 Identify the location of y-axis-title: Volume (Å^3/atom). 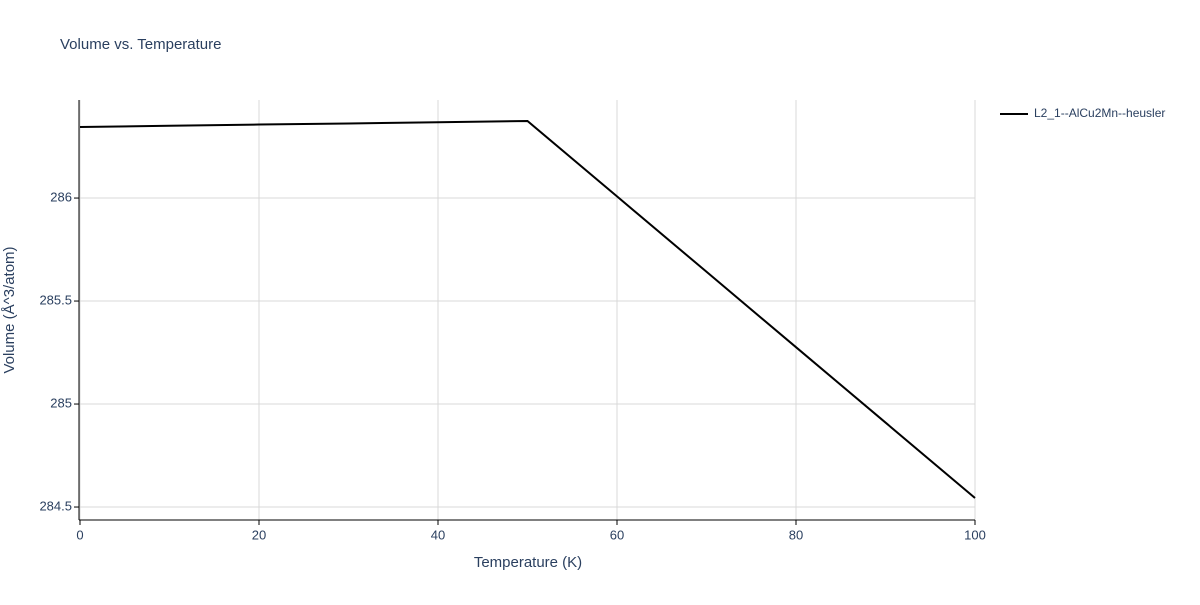
(9, 309).